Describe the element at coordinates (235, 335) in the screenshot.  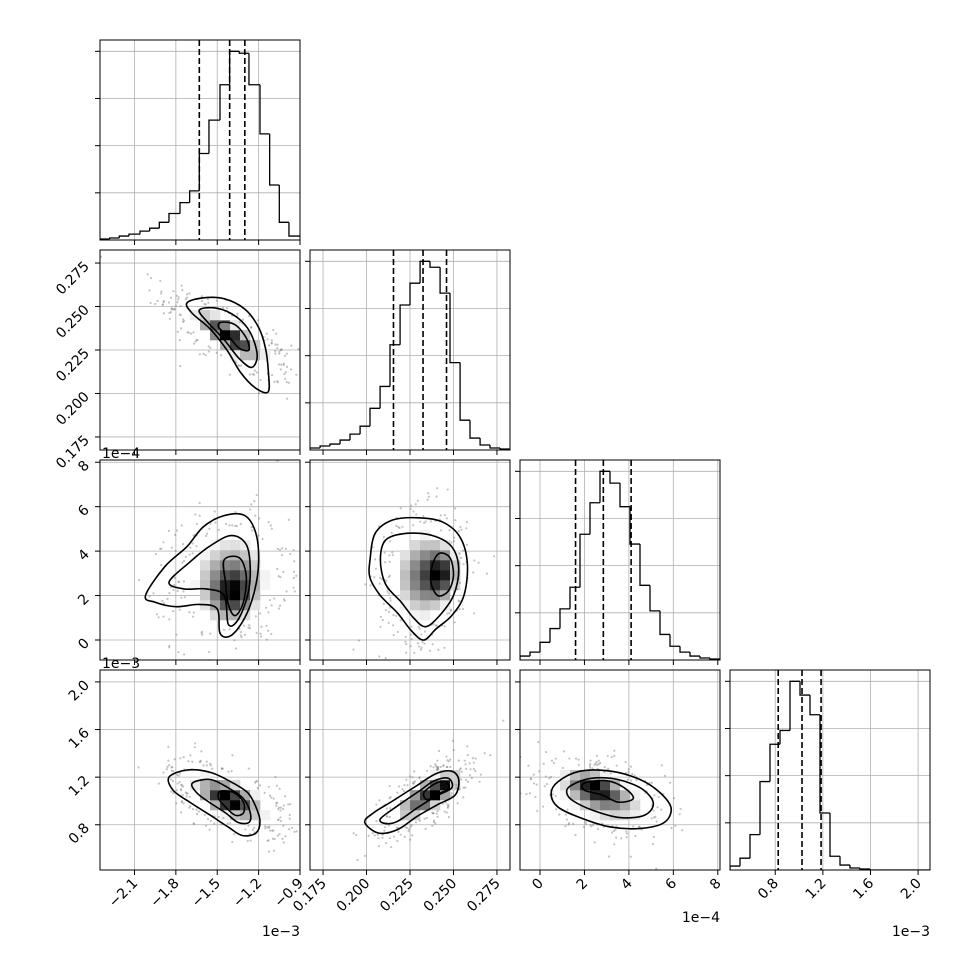
I see `pair-0-density-cell` at that location.